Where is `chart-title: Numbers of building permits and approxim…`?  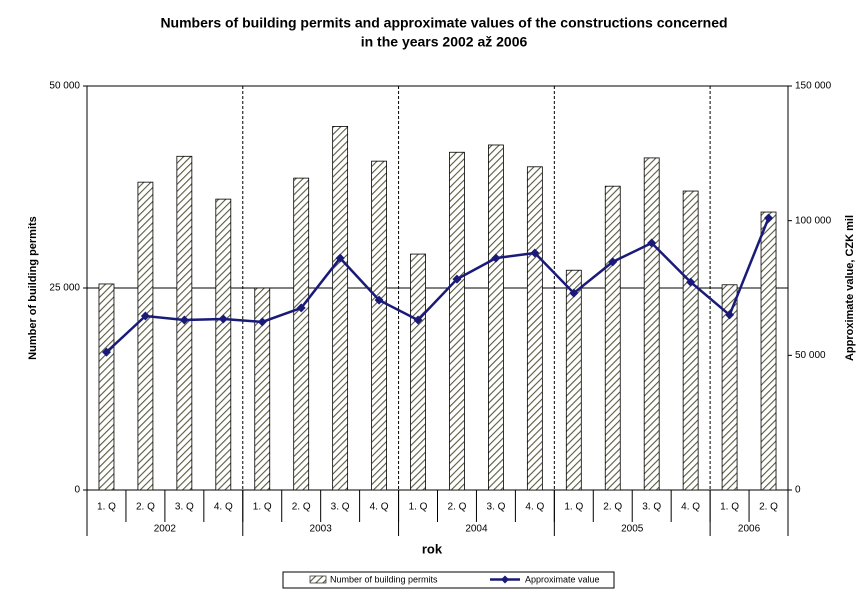 chart-title: Numbers of building permits and approxim… is located at coordinates (443, 23).